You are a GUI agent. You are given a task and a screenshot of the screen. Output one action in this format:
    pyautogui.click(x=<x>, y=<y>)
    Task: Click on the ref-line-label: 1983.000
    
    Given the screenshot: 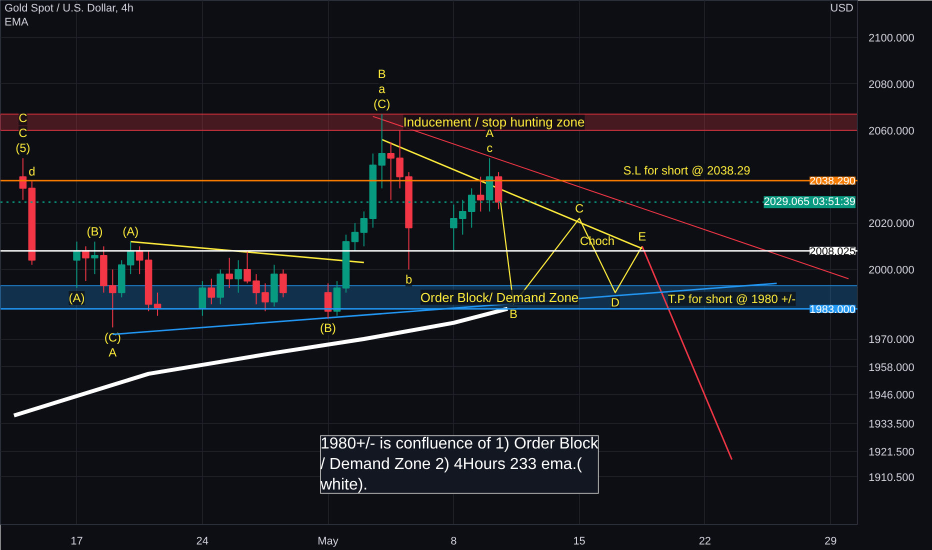 What is the action you would take?
    pyautogui.click(x=833, y=310)
    